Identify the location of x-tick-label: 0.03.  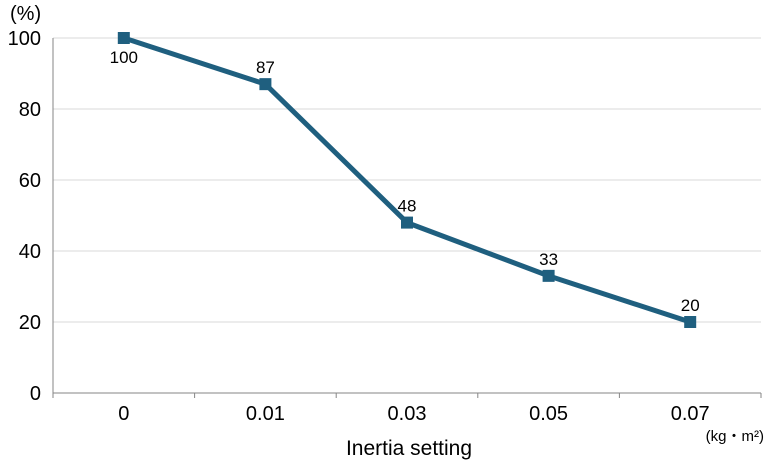
(407, 414).